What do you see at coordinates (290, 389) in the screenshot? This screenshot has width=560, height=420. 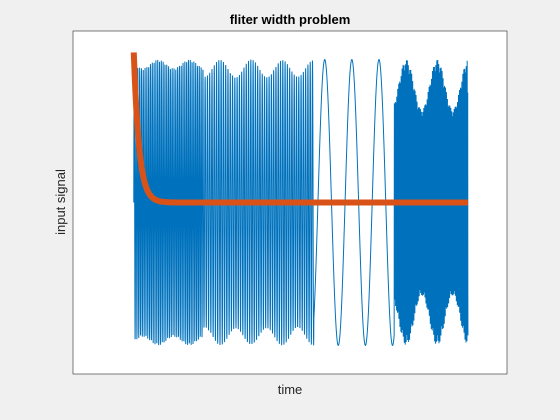 I see `x-axis-label: time` at bounding box center [290, 389].